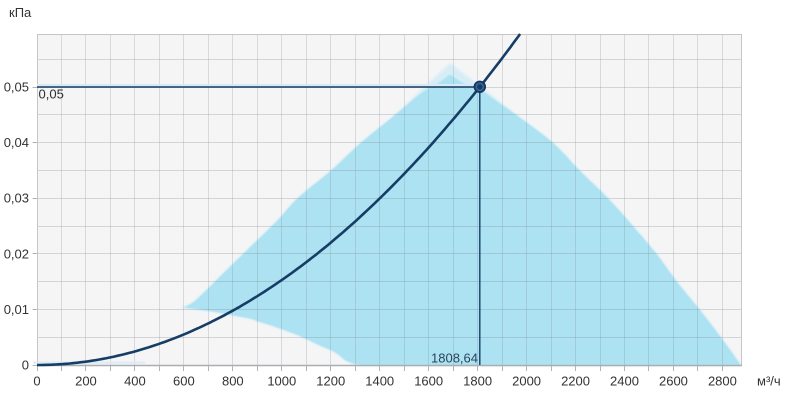 Image resolution: width=798 pixels, height=408 pixels. What do you see at coordinates (330, 381) in the screenshot?
I see `svg-text: 1200` at bounding box center [330, 381].